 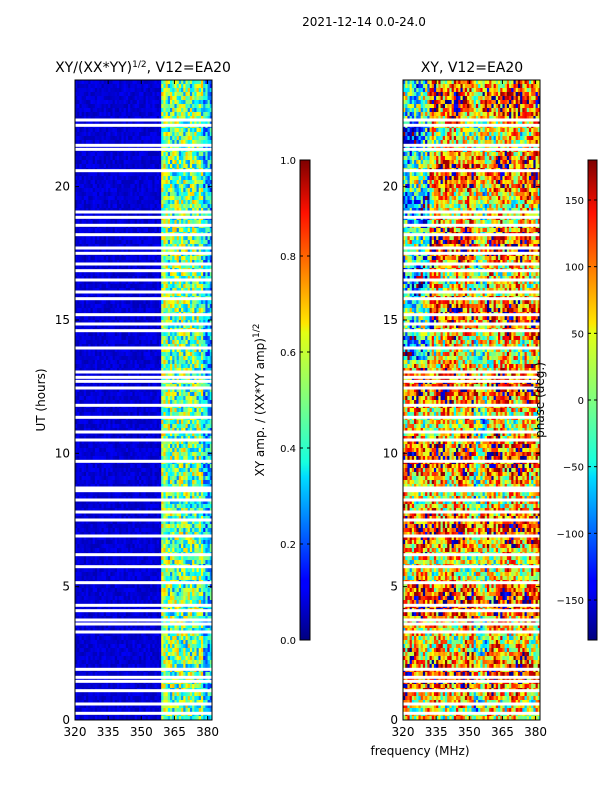 What do you see at coordinates (288, 257) in the screenshot?
I see `colorbar-tick-label: 0.8` at bounding box center [288, 257].